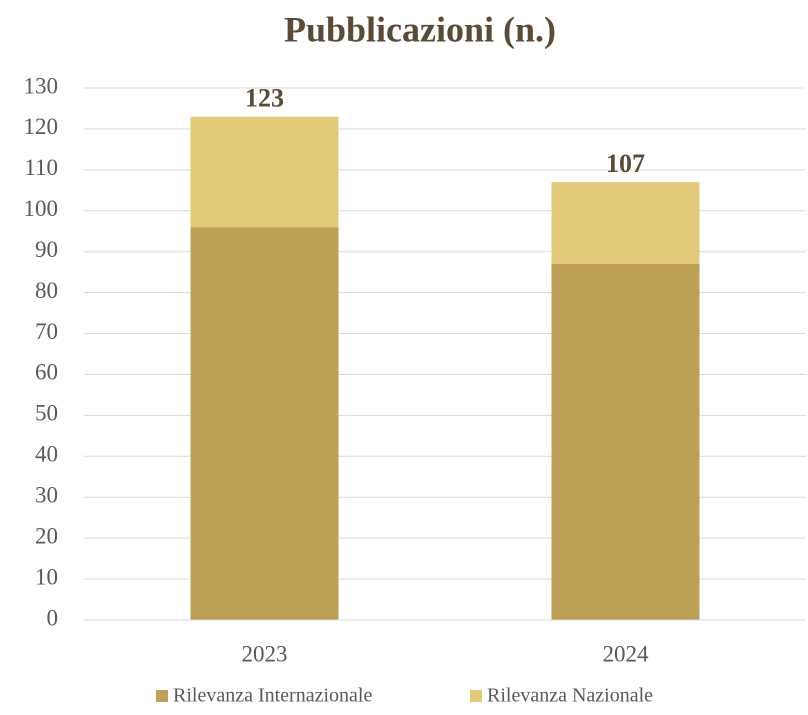  I want to click on y-tick-label: 110, so click(41, 167).